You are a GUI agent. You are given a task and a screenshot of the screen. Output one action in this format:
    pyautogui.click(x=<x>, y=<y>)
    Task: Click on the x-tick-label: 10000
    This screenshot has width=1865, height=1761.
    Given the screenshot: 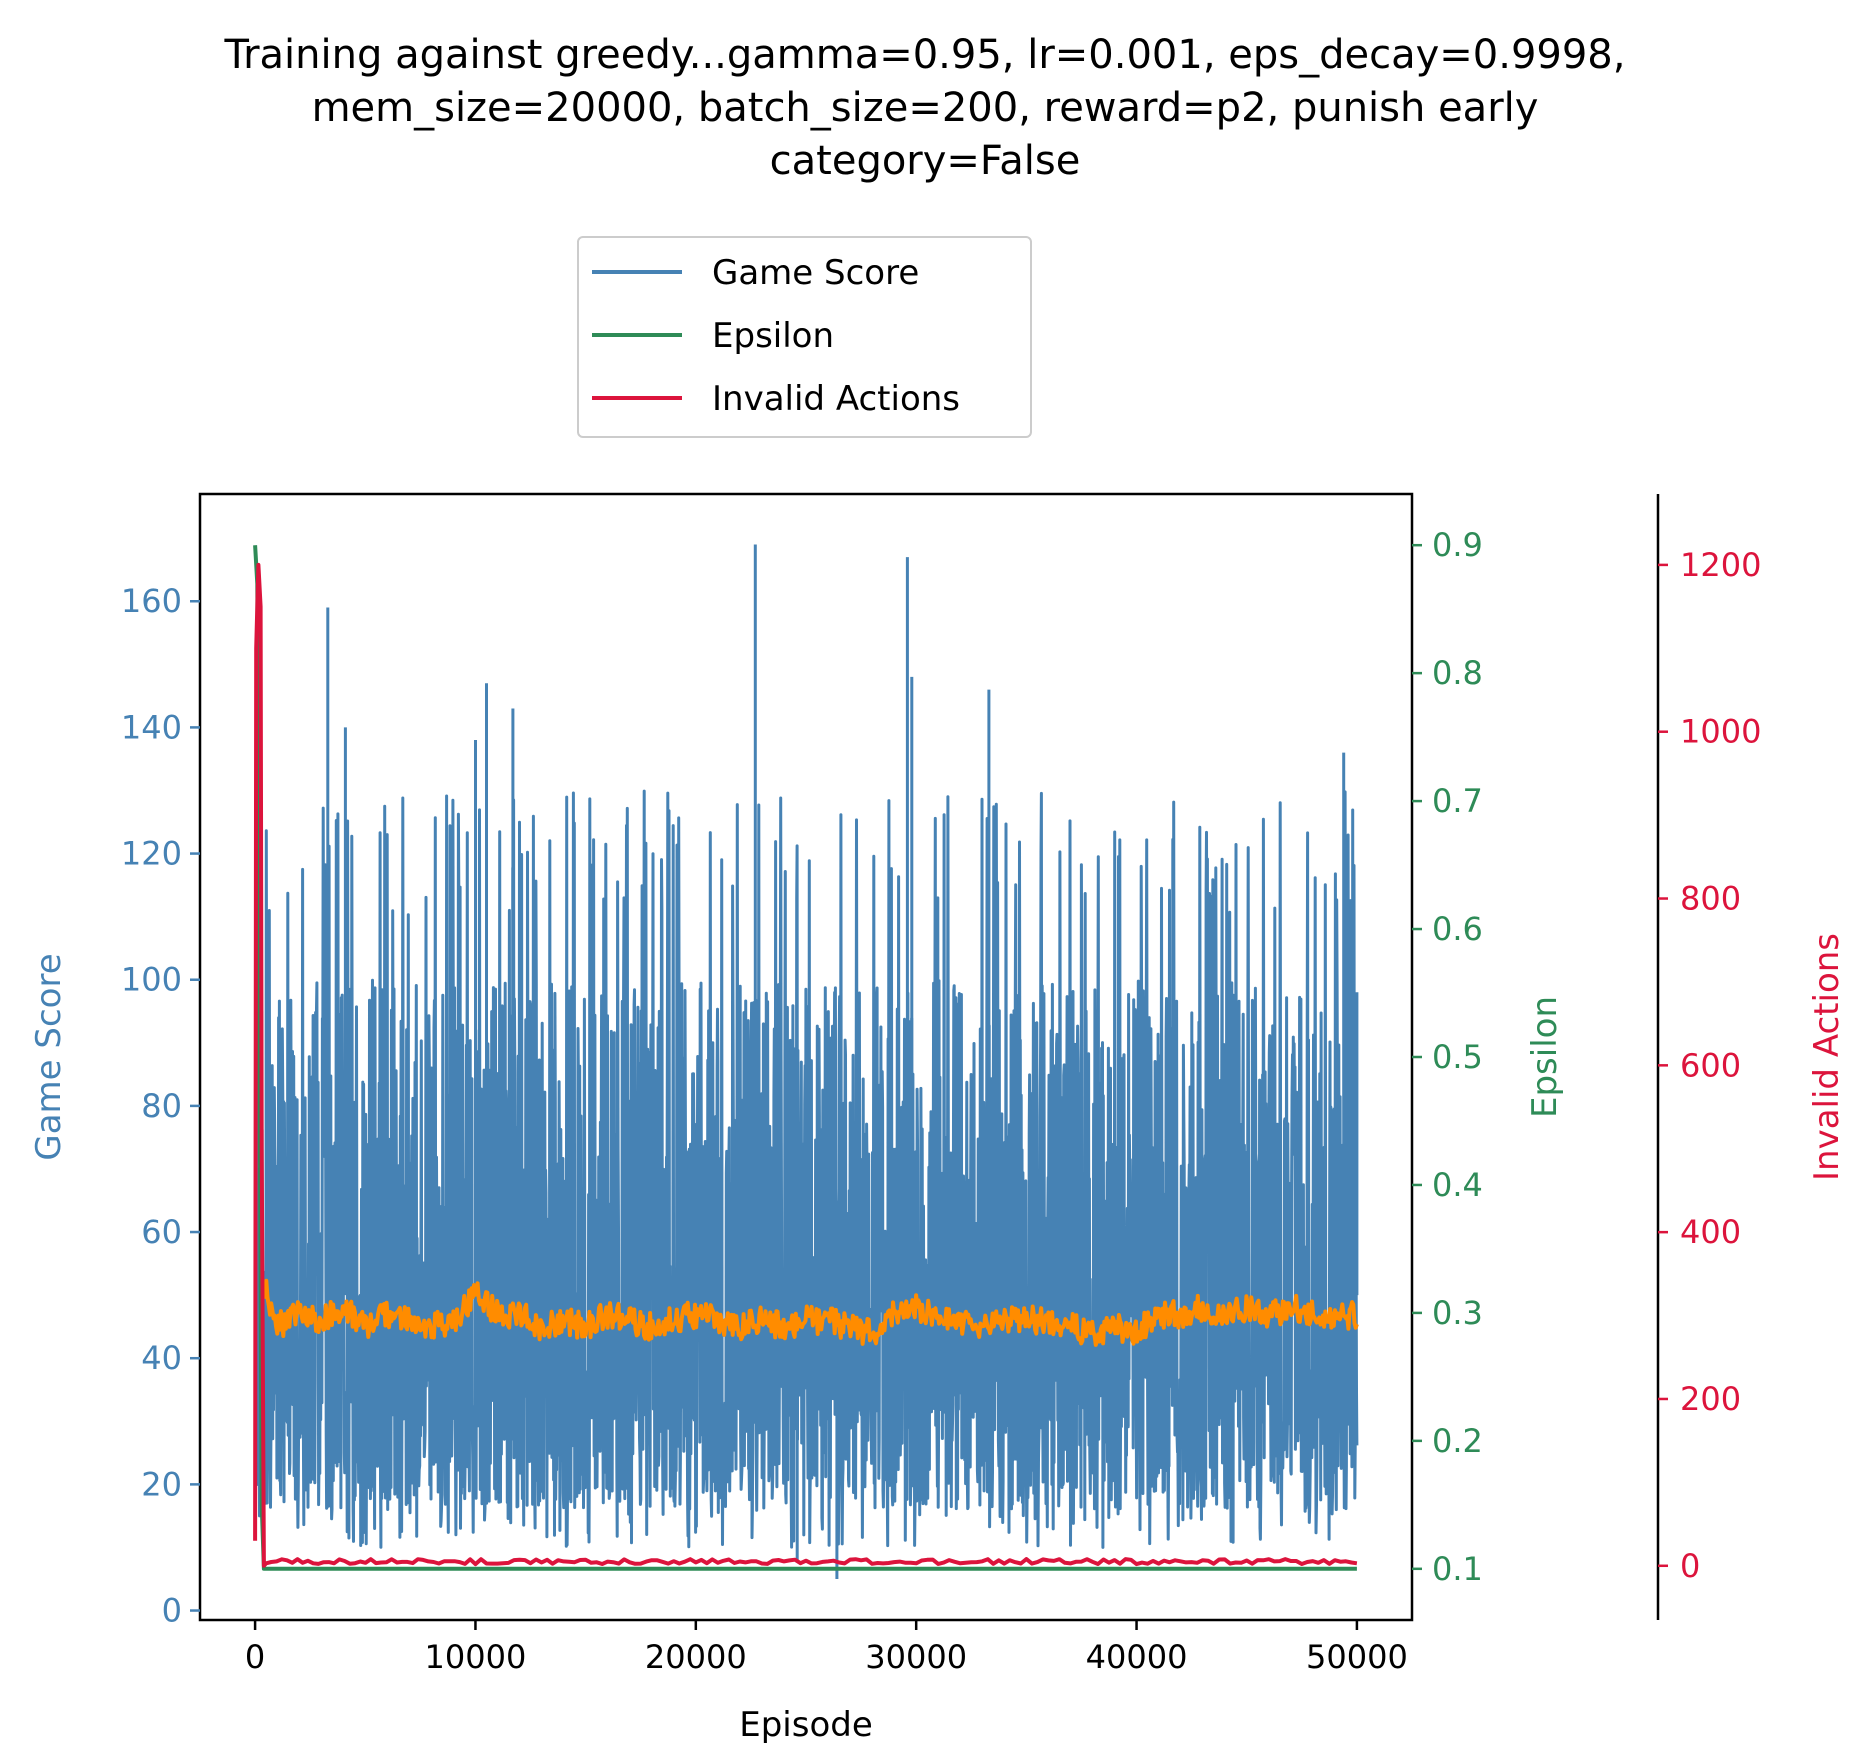 What is the action you would take?
    pyautogui.click(x=476, y=1657)
    